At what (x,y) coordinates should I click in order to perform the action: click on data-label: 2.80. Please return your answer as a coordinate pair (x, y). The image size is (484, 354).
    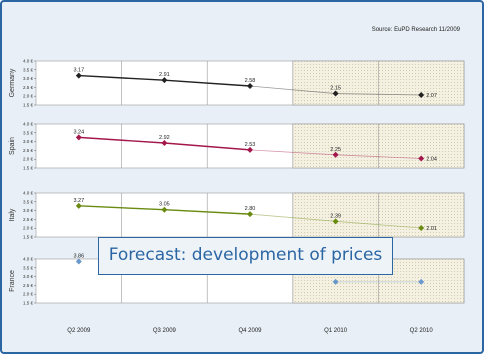
    Looking at the image, I should click on (250, 209).